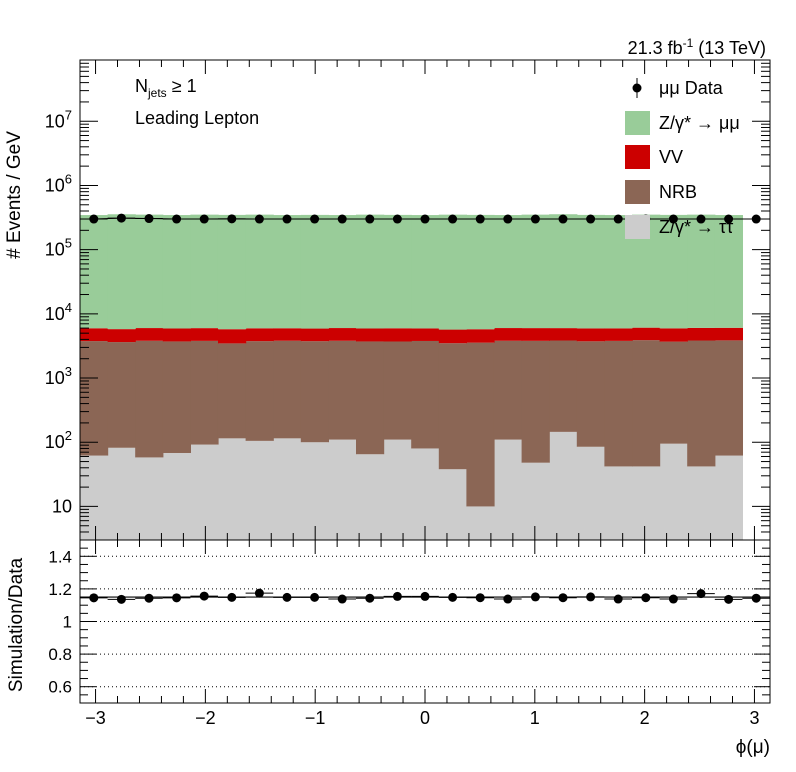 The image size is (796, 772). Describe the element at coordinates (58, 440) in the screenshot. I see `y-tick-label-100: 10²` at that location.